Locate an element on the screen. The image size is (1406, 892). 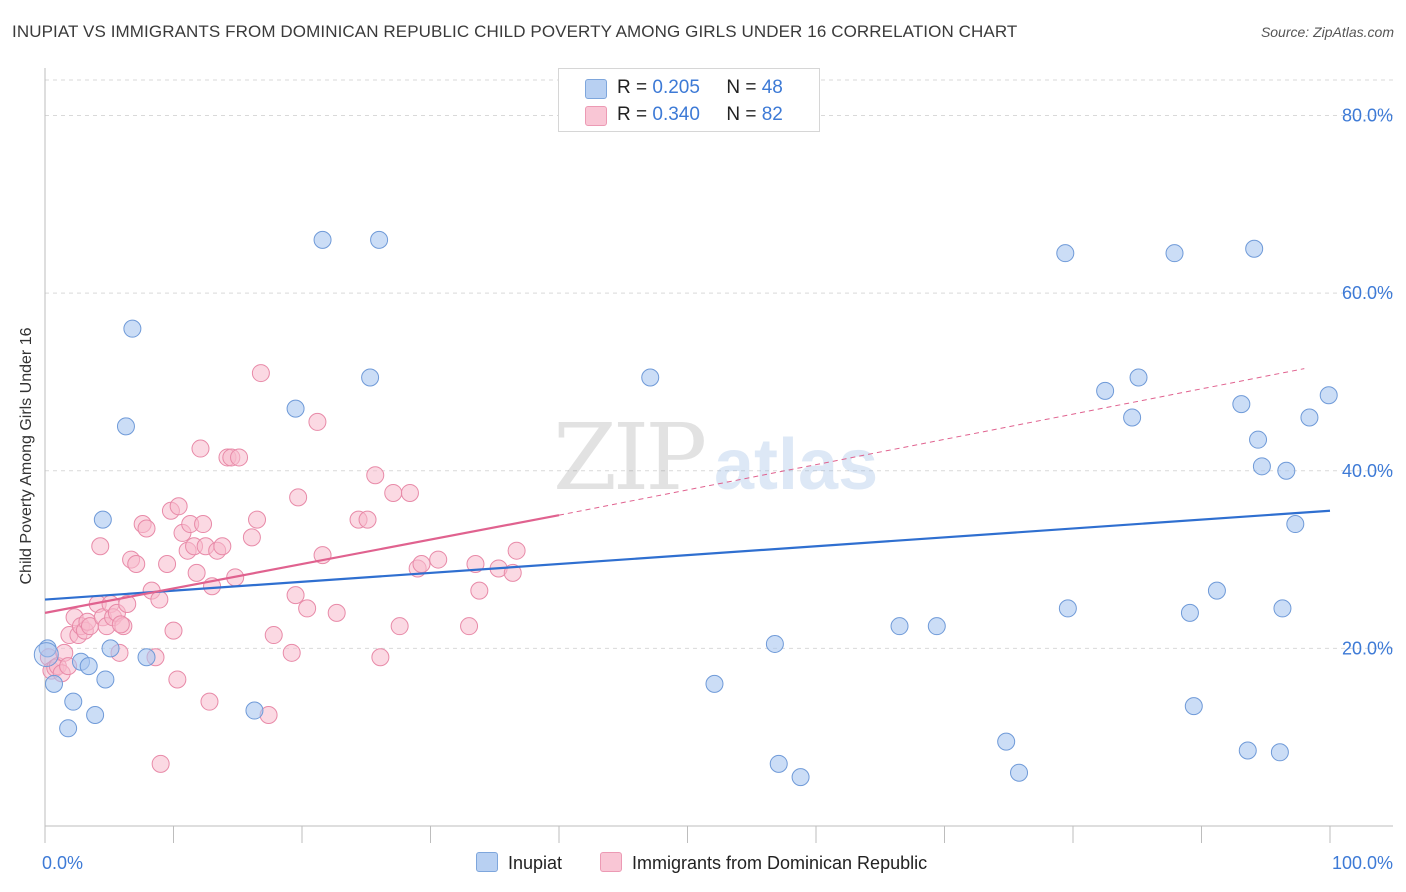
dominican-trend-line is located at coordinates (302, 564).